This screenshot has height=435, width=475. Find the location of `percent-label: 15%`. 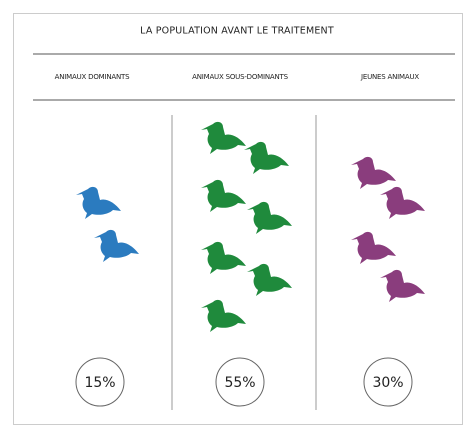

percent-label: 15% is located at coordinates (99, 383).